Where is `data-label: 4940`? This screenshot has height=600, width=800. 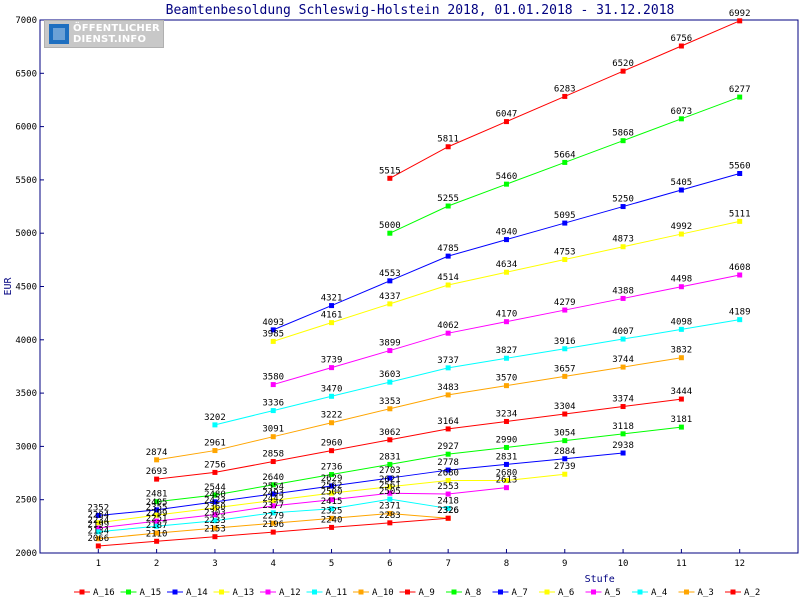
data-label: 4940 is located at coordinates (507, 233).